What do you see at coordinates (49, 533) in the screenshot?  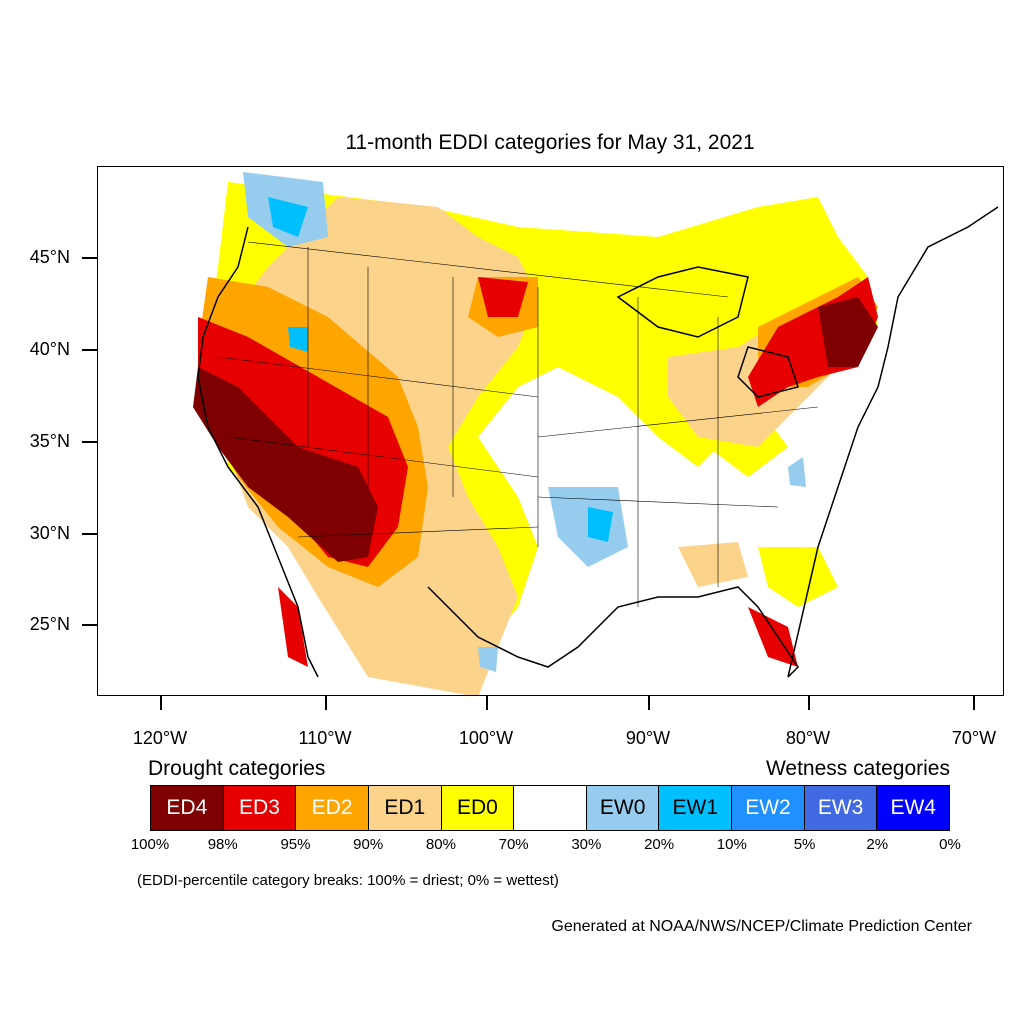 I see `lat-label-30n: 30°N` at bounding box center [49, 533].